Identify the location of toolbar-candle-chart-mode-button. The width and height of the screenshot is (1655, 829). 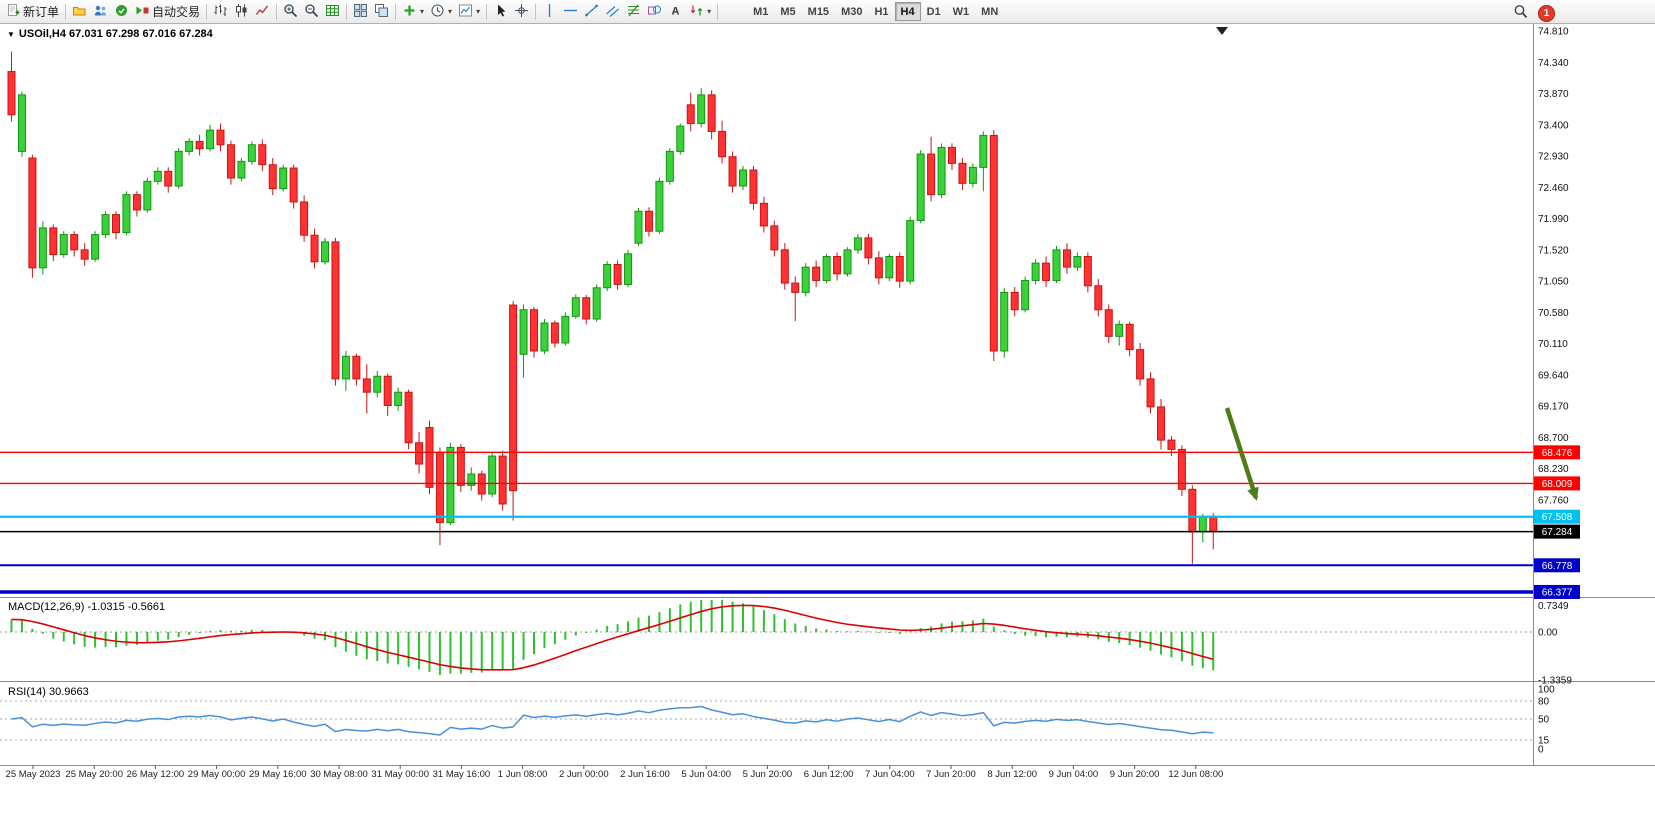
(241, 12).